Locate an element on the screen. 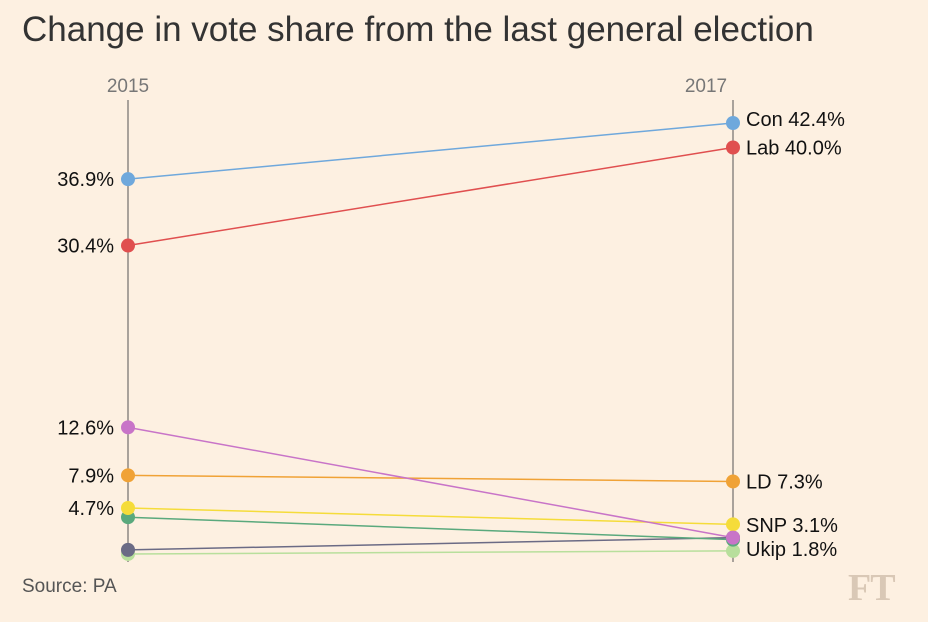 The image size is (928, 622). right-label-0: Con 42.4% is located at coordinates (795, 120).